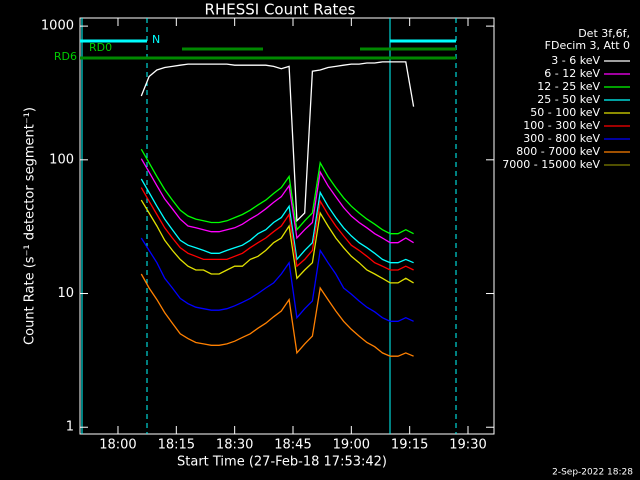 The image size is (640, 480). Describe the element at coordinates (156, 39) in the screenshot. I see `state-label: N` at that location.